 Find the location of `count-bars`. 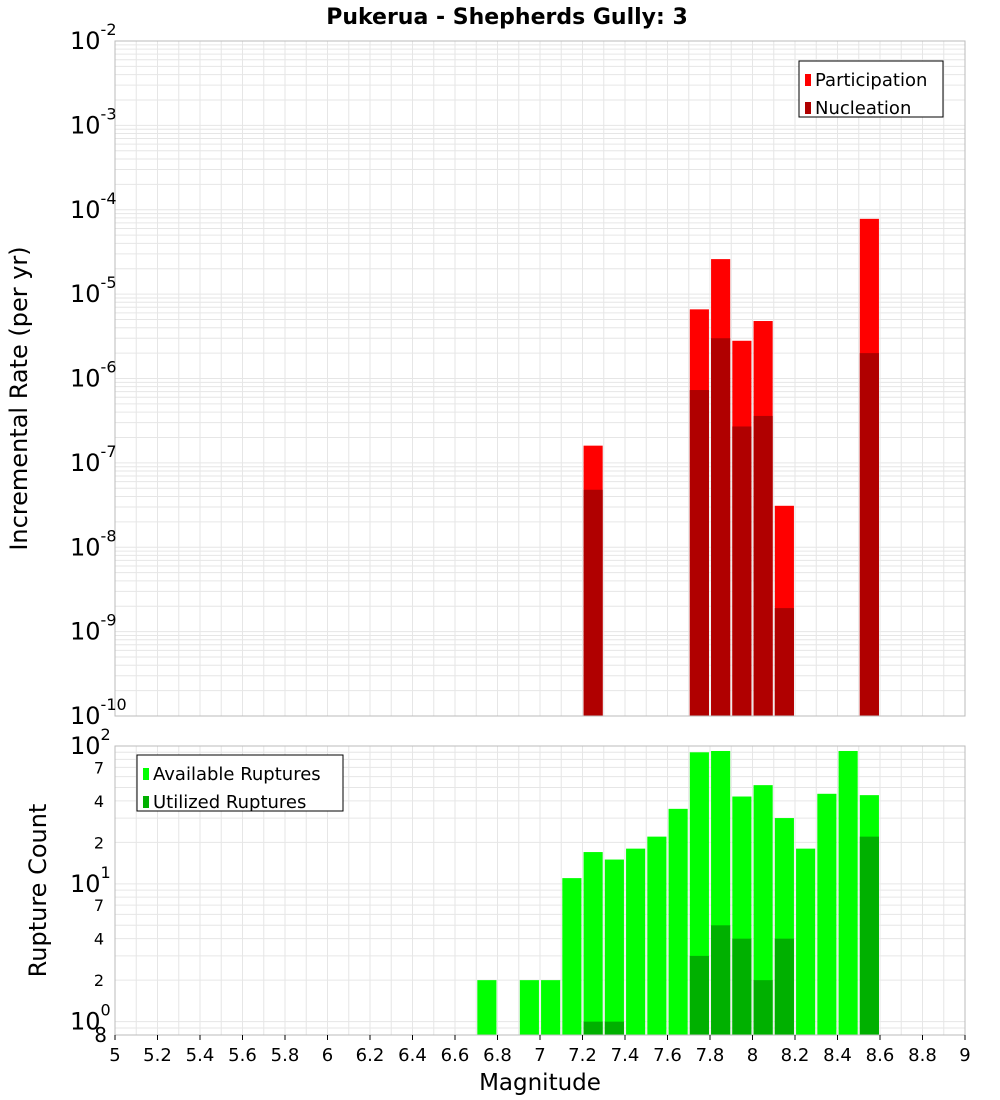

count-bars is located at coordinates (678, 892).